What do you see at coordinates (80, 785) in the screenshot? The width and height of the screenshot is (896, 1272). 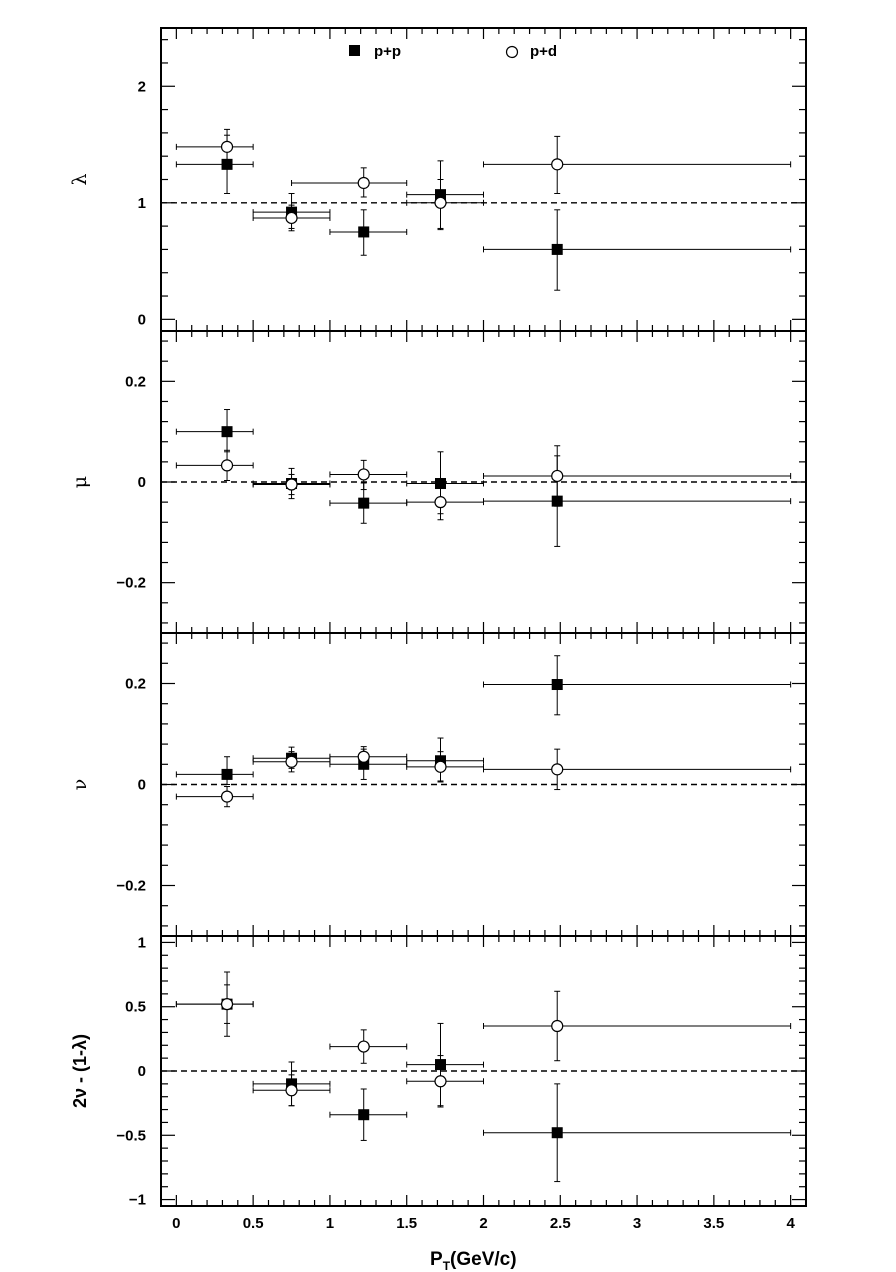 I see `y-axis-label: ν` at bounding box center [80, 785].